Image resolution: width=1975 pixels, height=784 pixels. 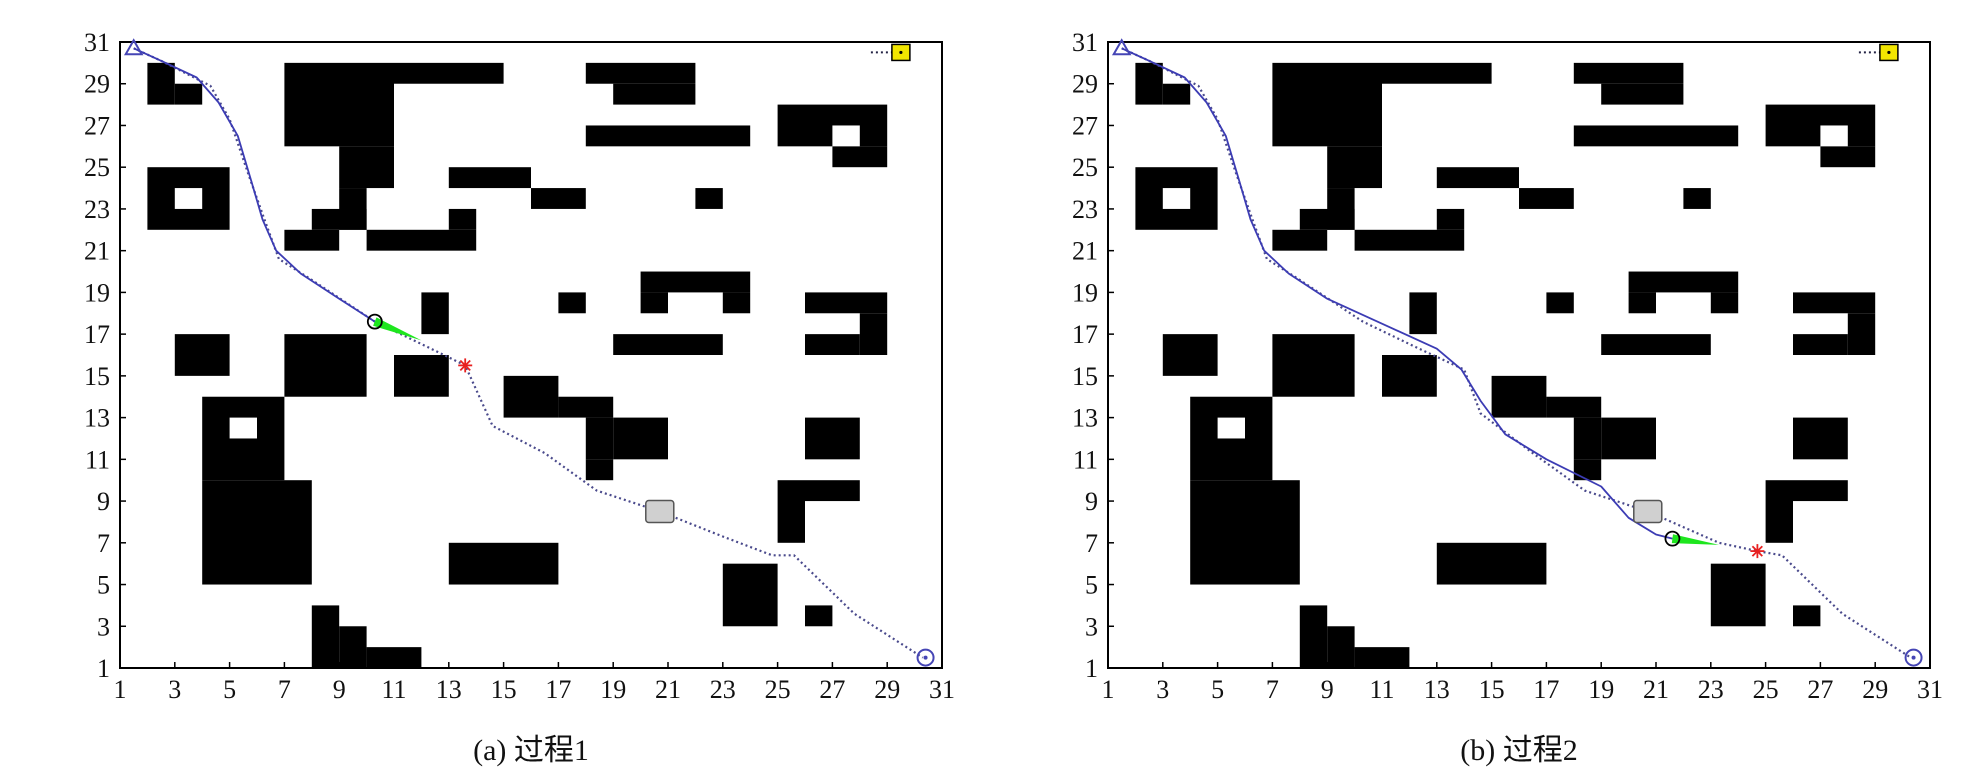 I want to click on y-tick-label: 29, so click(x=97, y=84).